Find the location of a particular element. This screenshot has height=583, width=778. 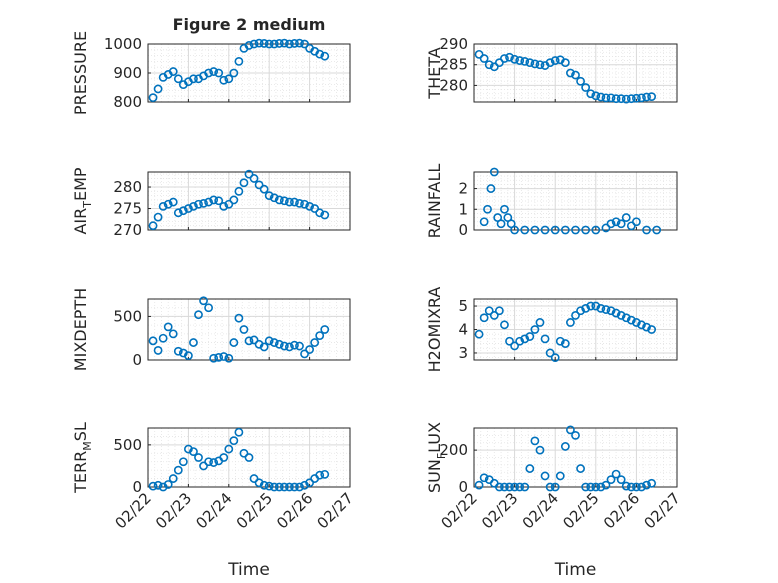

x-tick-label: 02/25 is located at coordinates (580, 510).